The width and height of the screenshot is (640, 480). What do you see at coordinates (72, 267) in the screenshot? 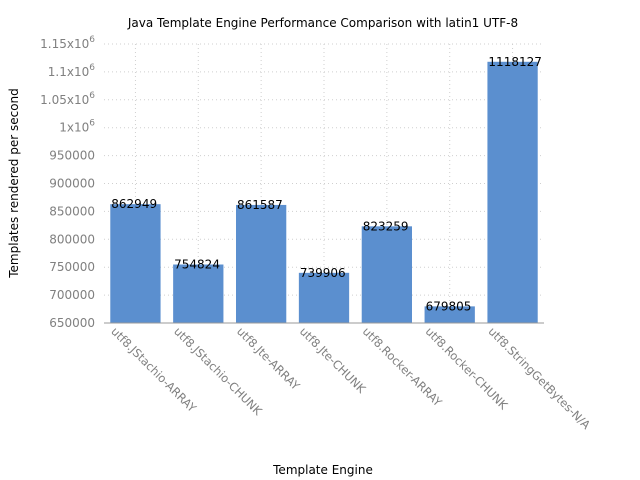
I see `y-tick-label: 750000` at bounding box center [72, 267].